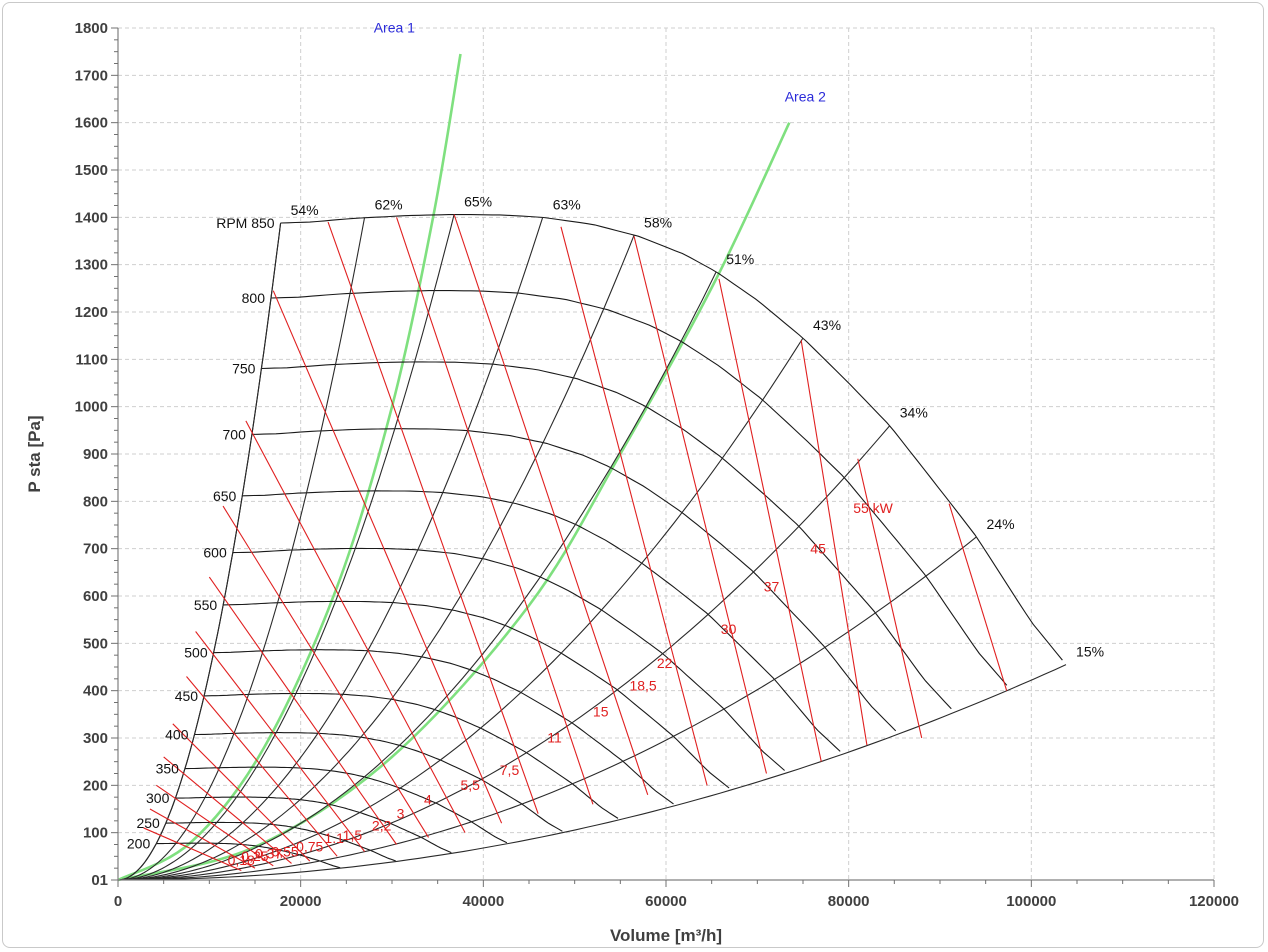 The image size is (1268, 952). Describe the element at coordinates (818, 548) in the screenshot. I see `power-label: 45` at that location.